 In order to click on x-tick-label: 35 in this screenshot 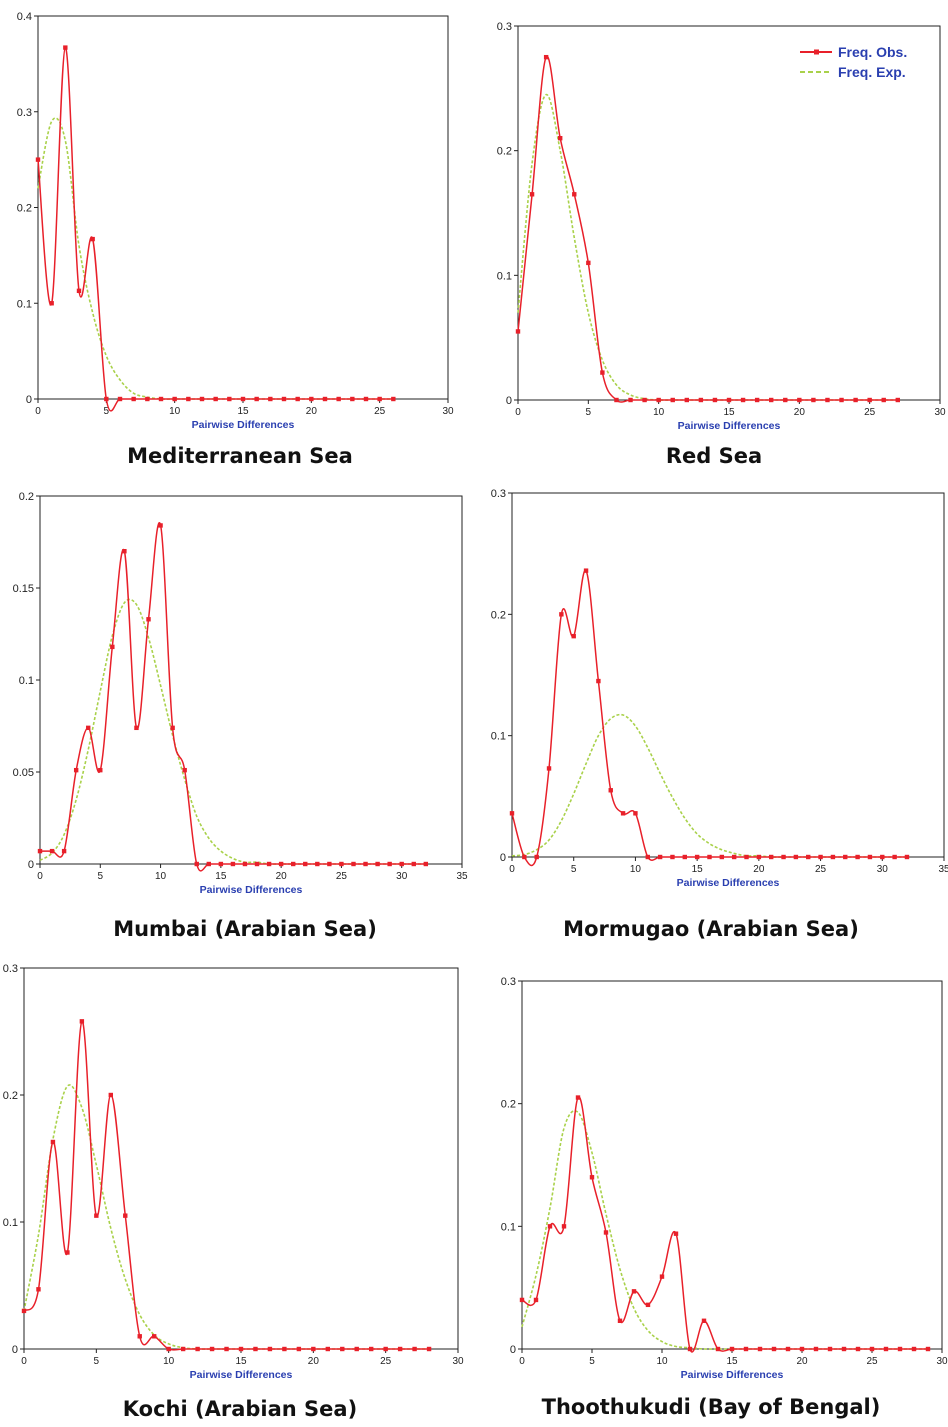, I will do `click(943, 869)`.